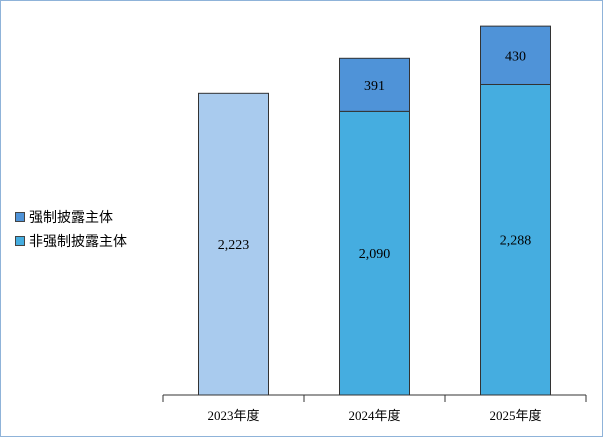 Image resolution: width=603 pixels, height=437 pixels. I want to click on legend-item-non-mandatory: 非强制披露主体, so click(71, 241).